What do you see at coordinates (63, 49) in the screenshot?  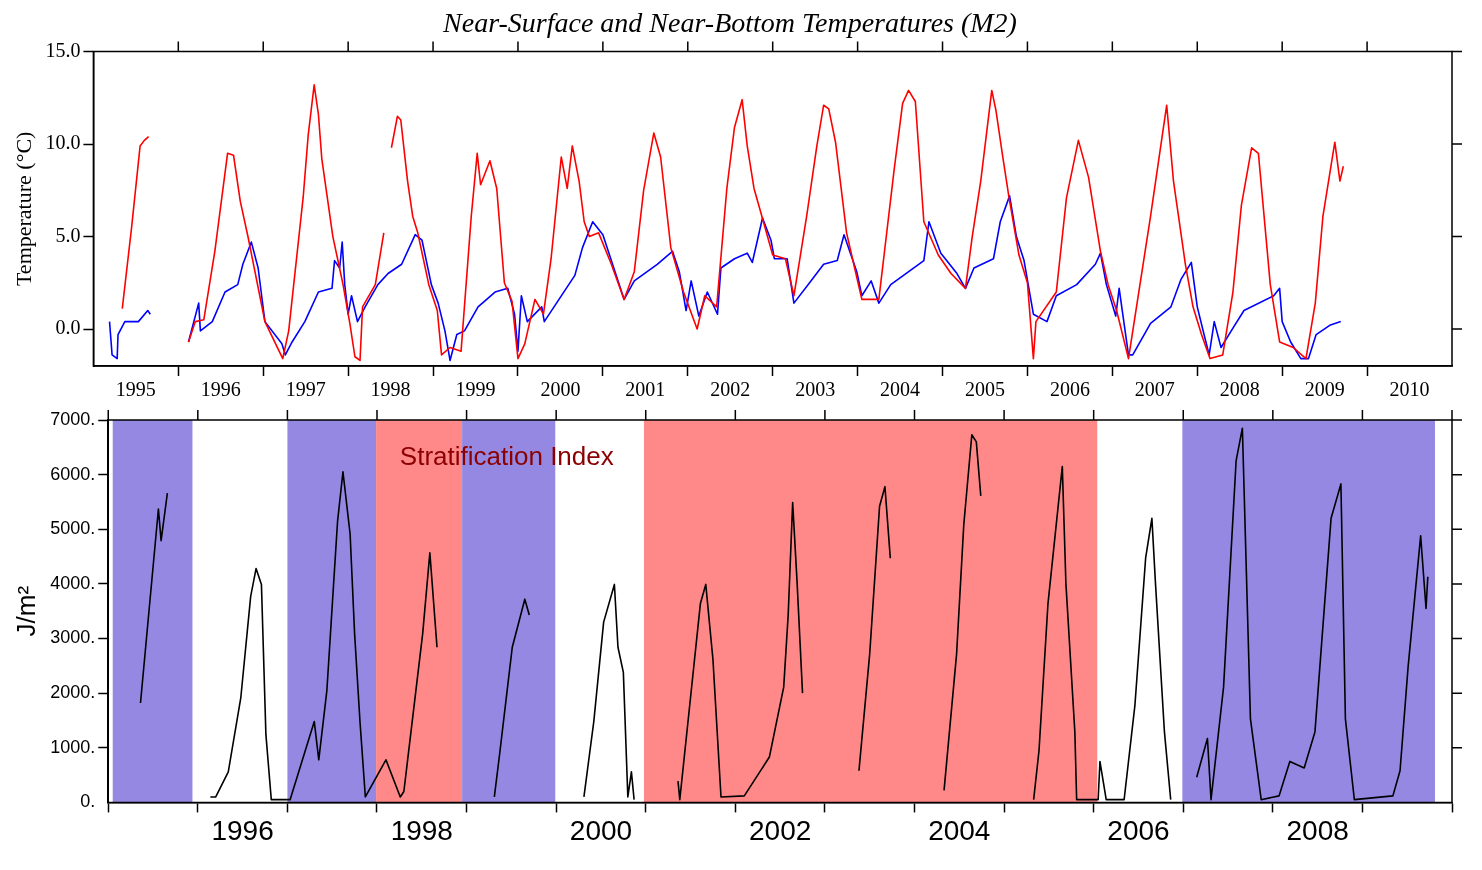 I see `y-tick-label: 15.0` at bounding box center [63, 49].